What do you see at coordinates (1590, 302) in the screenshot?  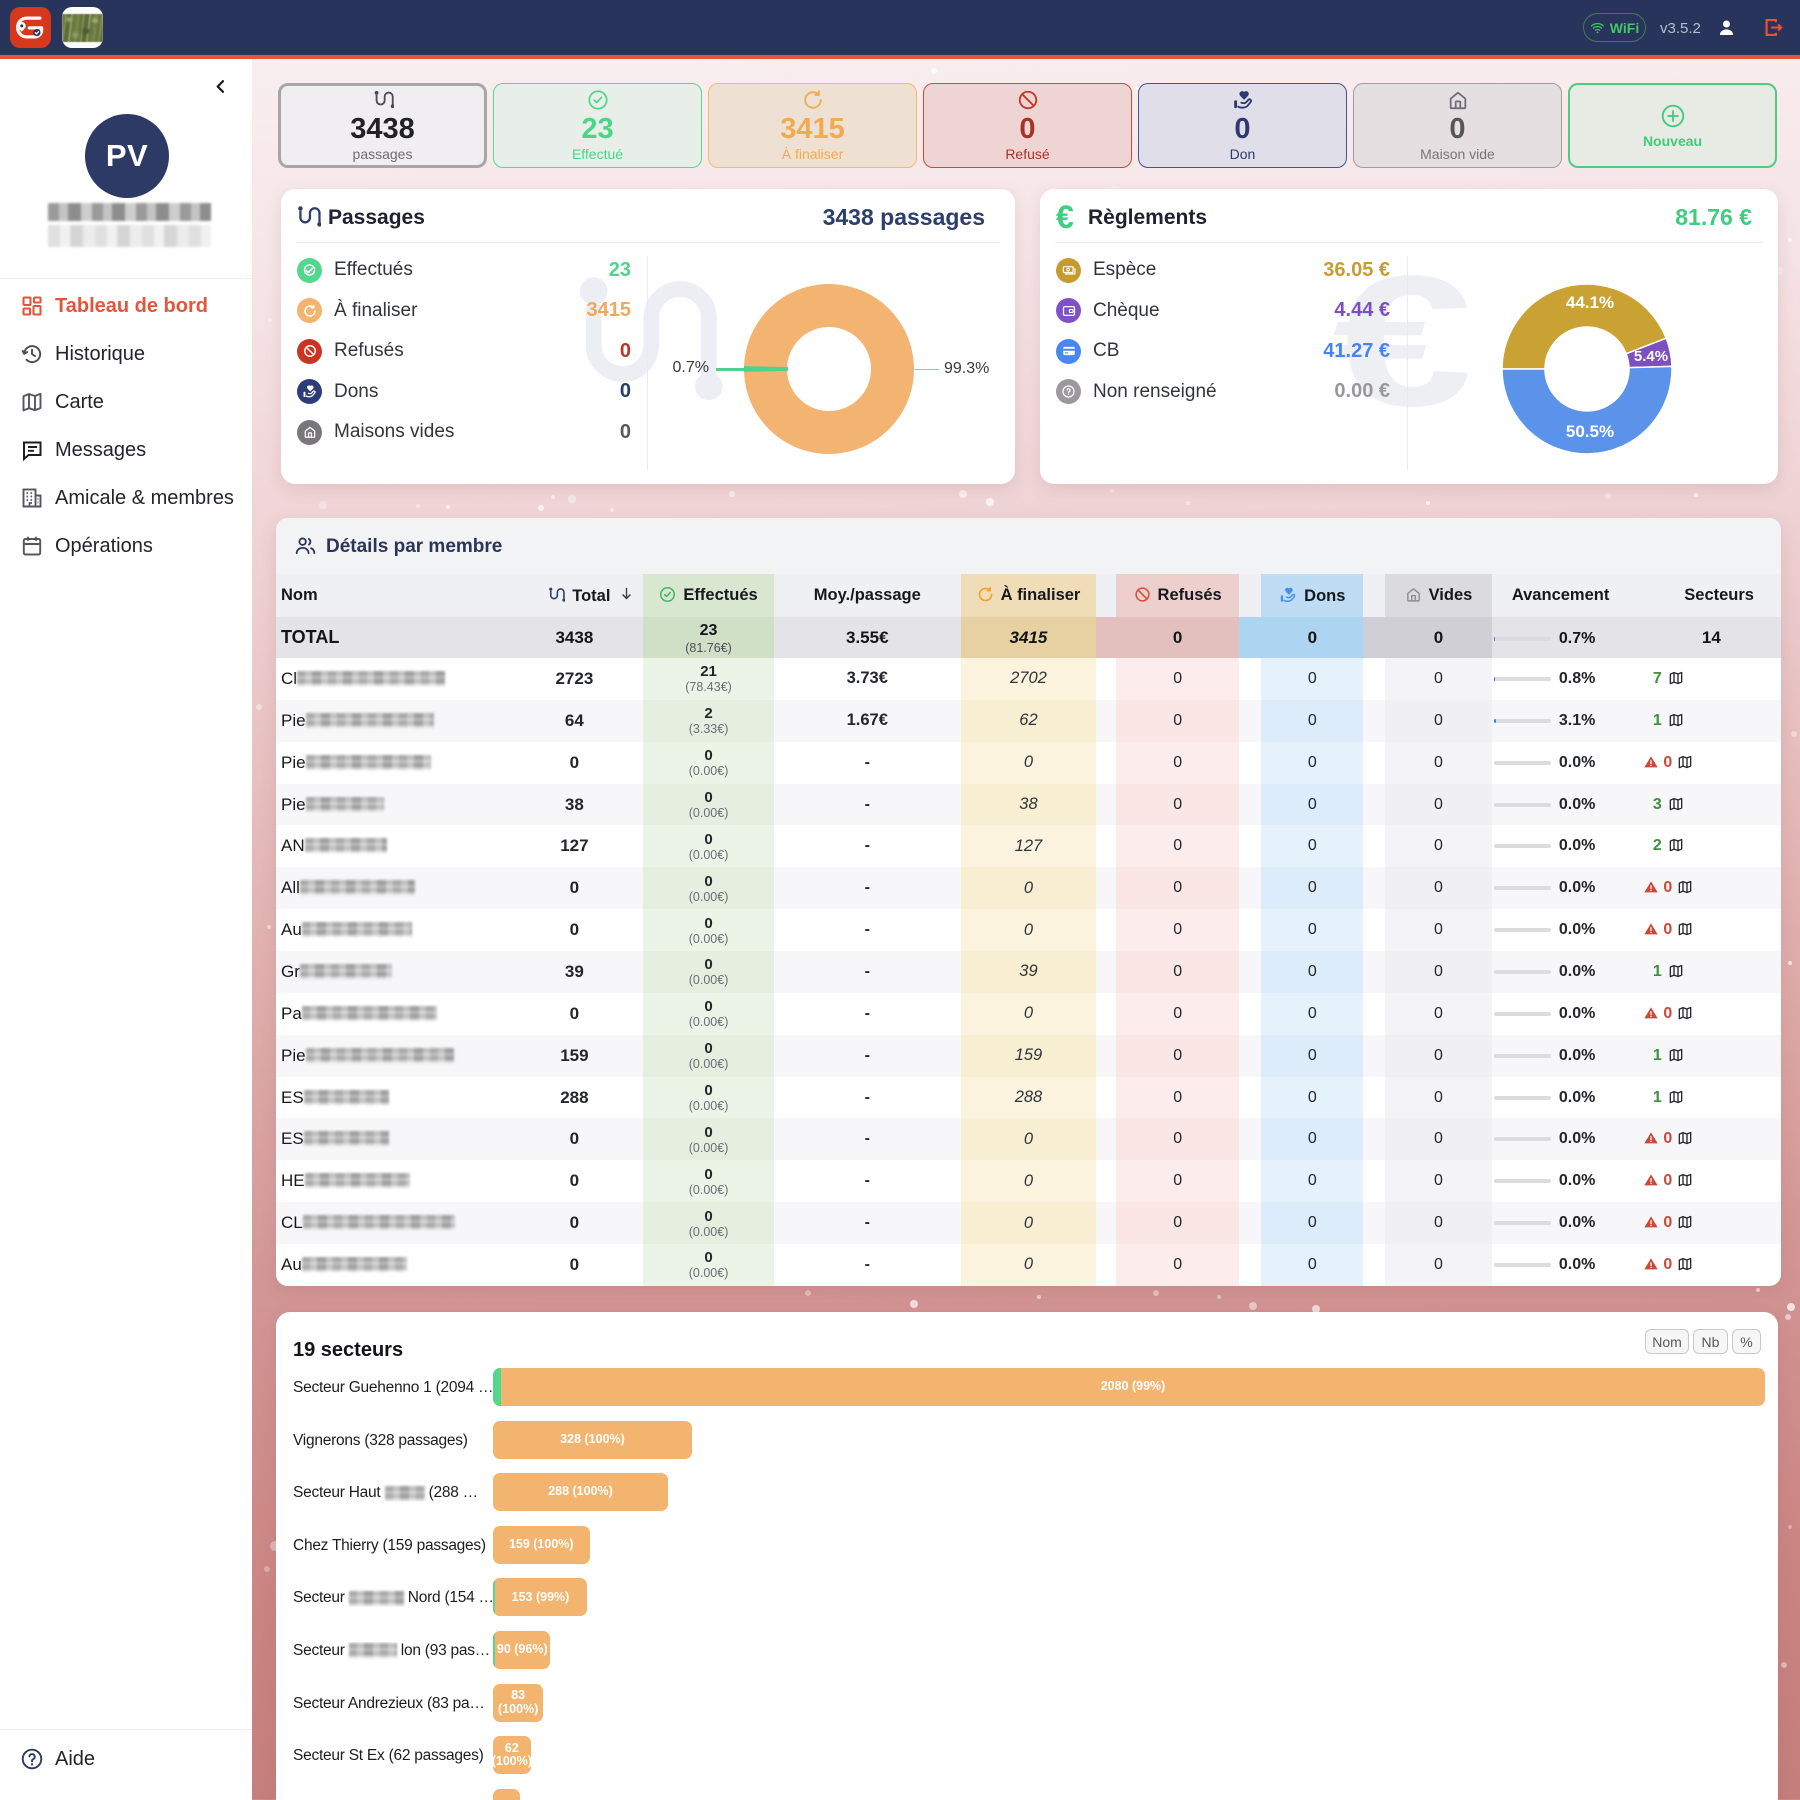 I see `svg-text: 44.1%` at bounding box center [1590, 302].